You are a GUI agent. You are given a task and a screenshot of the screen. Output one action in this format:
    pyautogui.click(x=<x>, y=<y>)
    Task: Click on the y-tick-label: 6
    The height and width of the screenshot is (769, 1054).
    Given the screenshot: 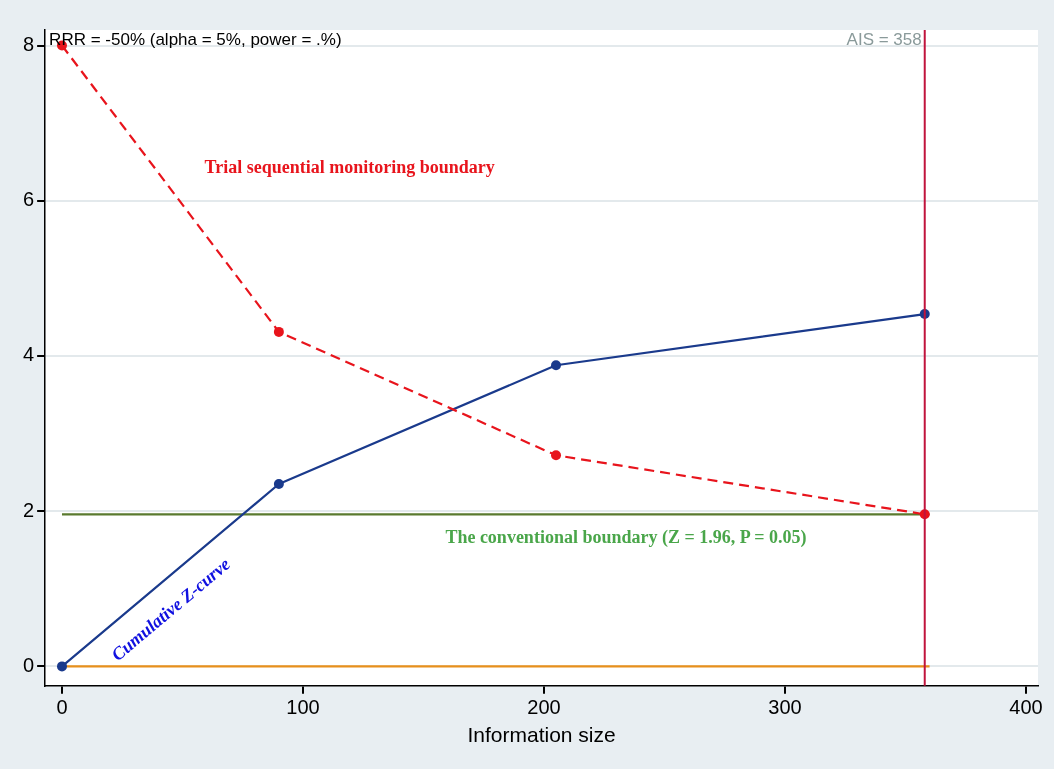 What is the action you would take?
    pyautogui.click(x=29, y=199)
    